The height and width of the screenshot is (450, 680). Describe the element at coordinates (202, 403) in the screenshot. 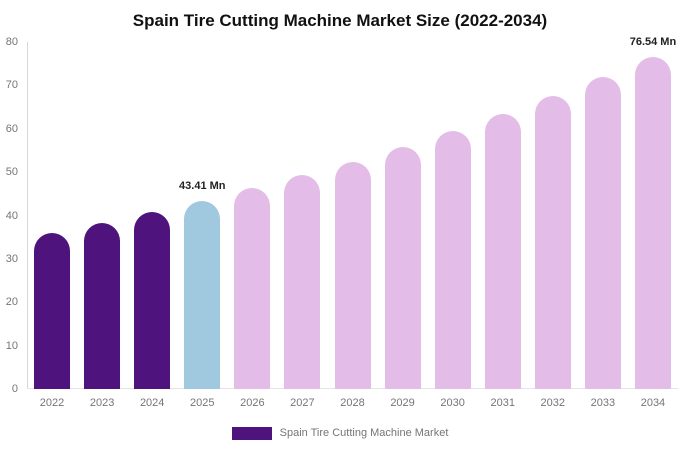

I see `x-tick-label-2025: 2025` at that location.